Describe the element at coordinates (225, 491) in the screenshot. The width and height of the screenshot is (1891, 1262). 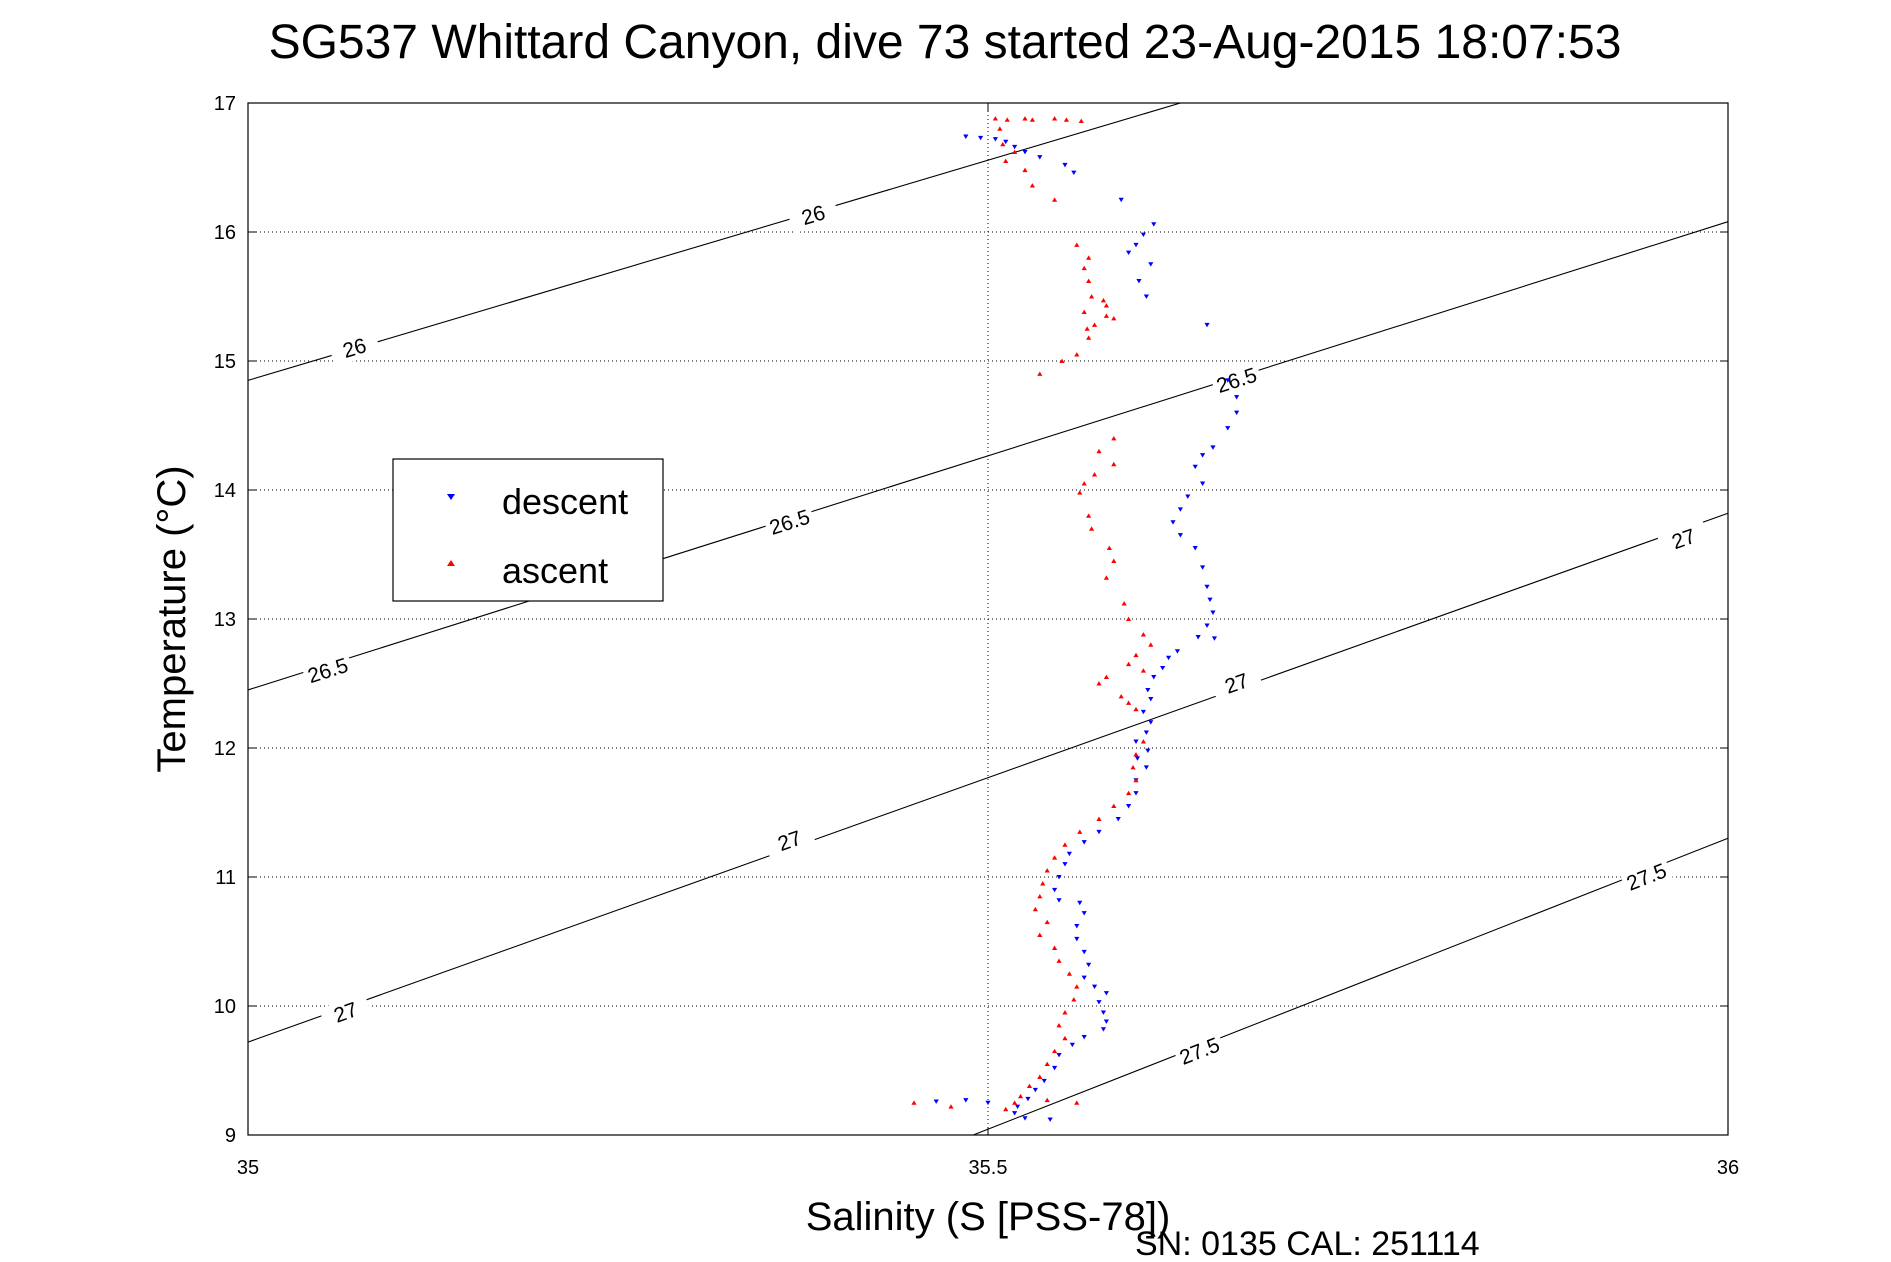
I see `y-tick-label: 14` at that location.